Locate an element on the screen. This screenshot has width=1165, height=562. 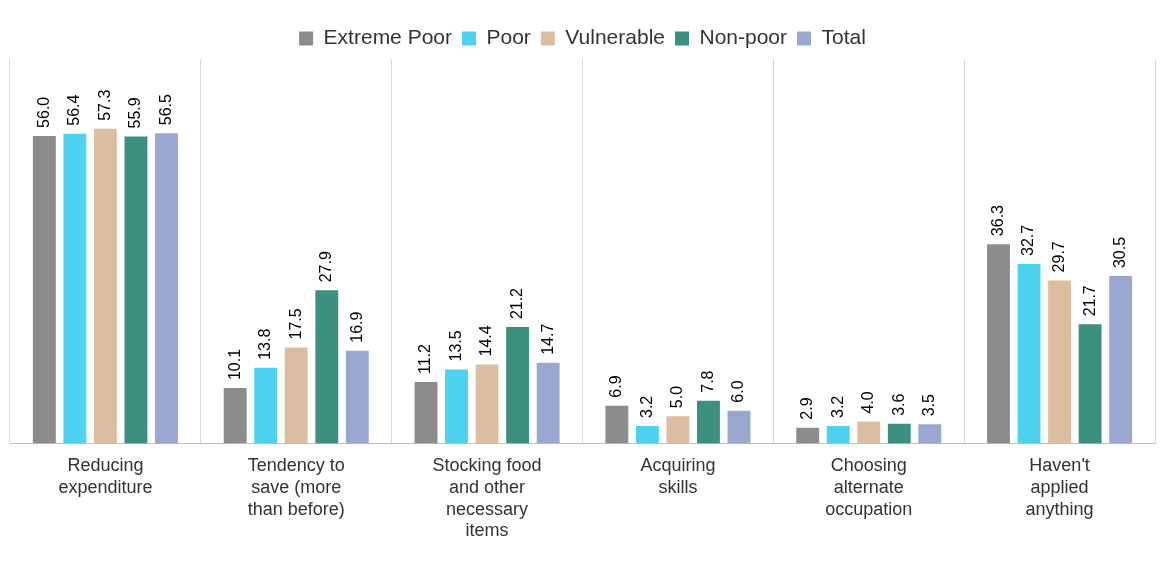
data-label: 27.9 is located at coordinates (326, 267).